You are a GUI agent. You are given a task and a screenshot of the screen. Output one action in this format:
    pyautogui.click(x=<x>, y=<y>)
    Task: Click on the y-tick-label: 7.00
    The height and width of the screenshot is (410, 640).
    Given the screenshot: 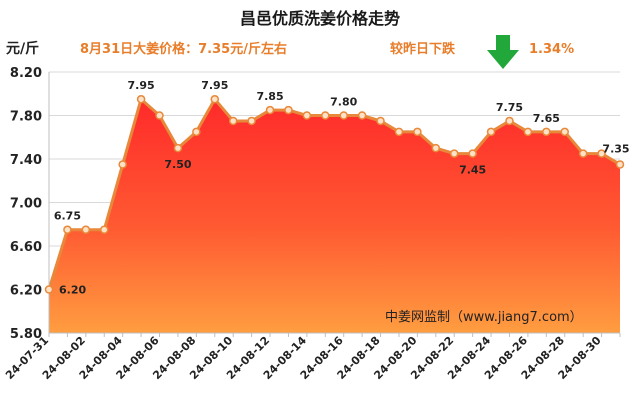 What is the action you would take?
    pyautogui.click(x=26, y=204)
    